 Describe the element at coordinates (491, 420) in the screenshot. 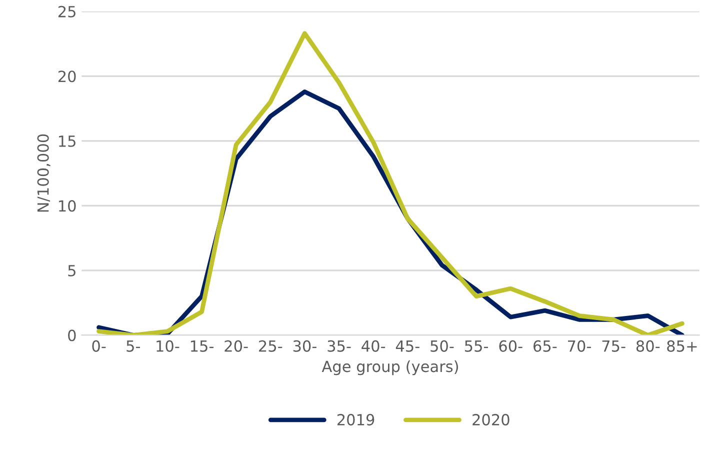

I see `legend-label: 2020` at that location.